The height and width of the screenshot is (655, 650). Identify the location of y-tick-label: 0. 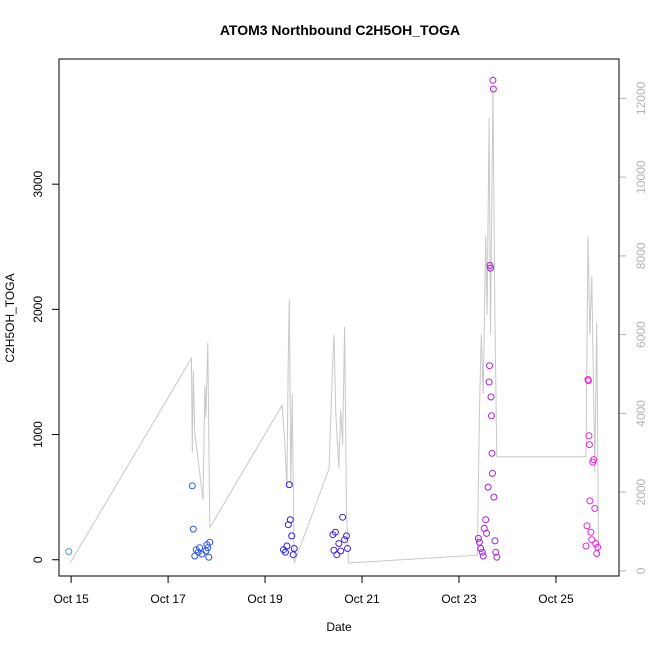
(38, 559).